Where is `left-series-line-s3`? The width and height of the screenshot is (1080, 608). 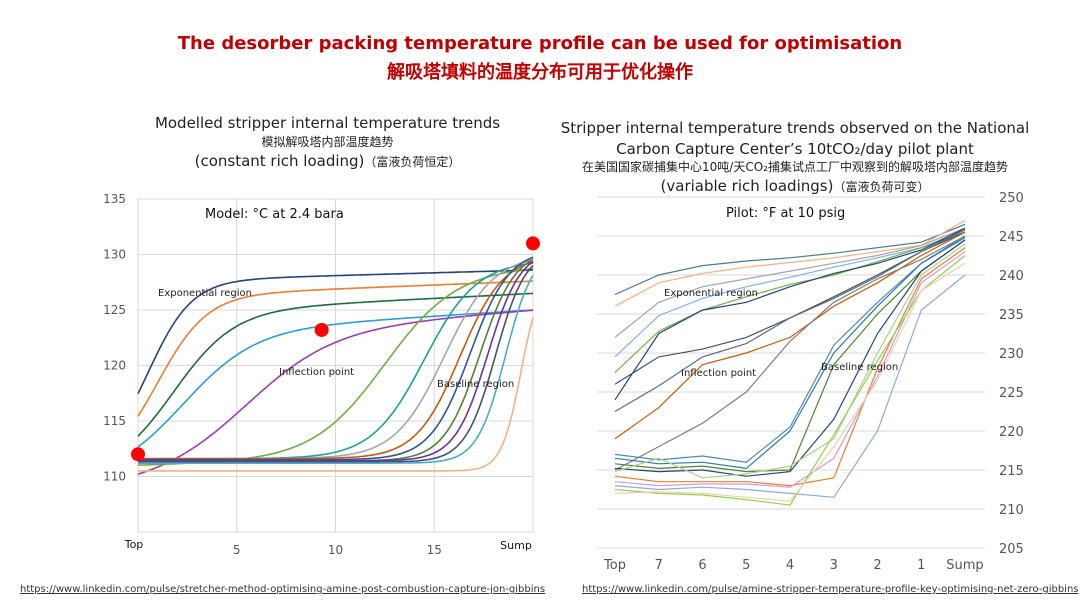
left-series-line-s3 is located at coordinates (335, 364).